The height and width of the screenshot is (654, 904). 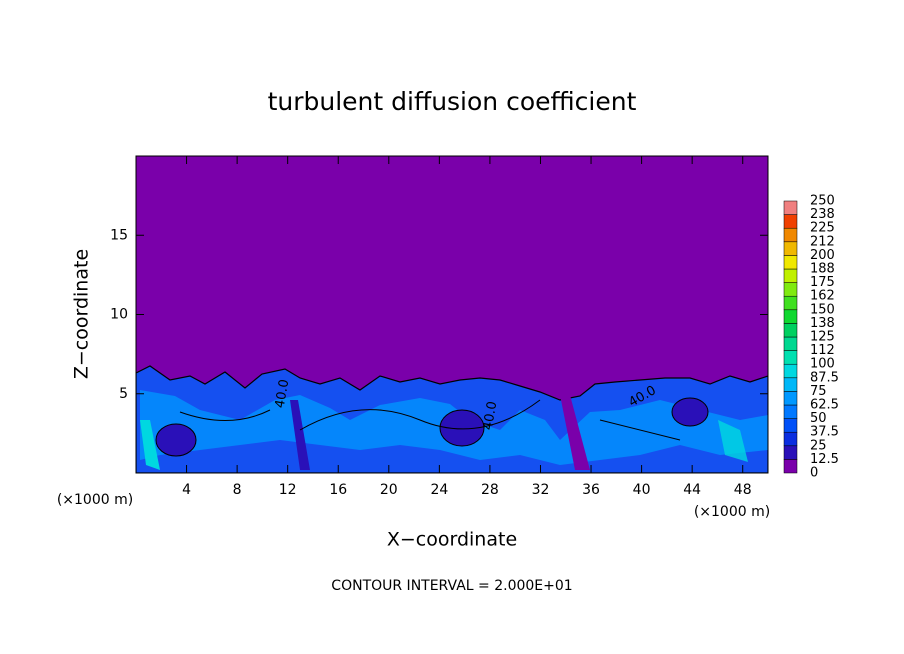 I want to click on x-tick-label: 4, so click(x=186, y=490).